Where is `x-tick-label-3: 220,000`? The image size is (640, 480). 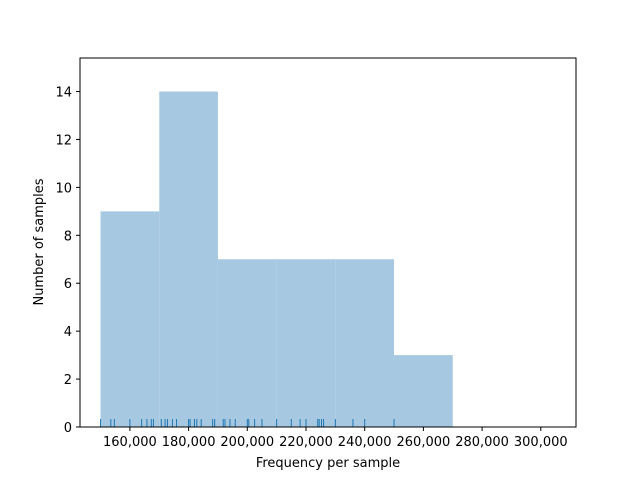
x-tick-label-3: 220,000 is located at coordinates (306, 442).